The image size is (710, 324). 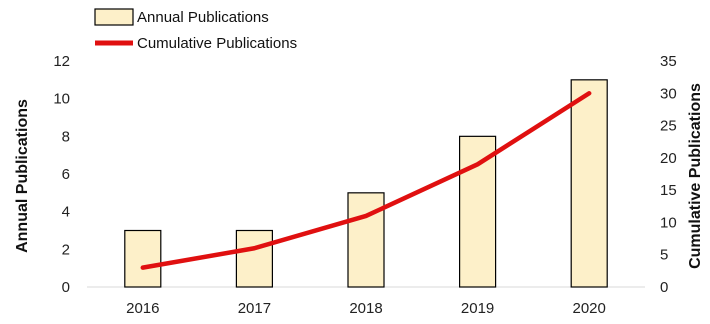 What do you see at coordinates (668, 126) in the screenshot?
I see `y-right-tick-label: 25` at bounding box center [668, 126].